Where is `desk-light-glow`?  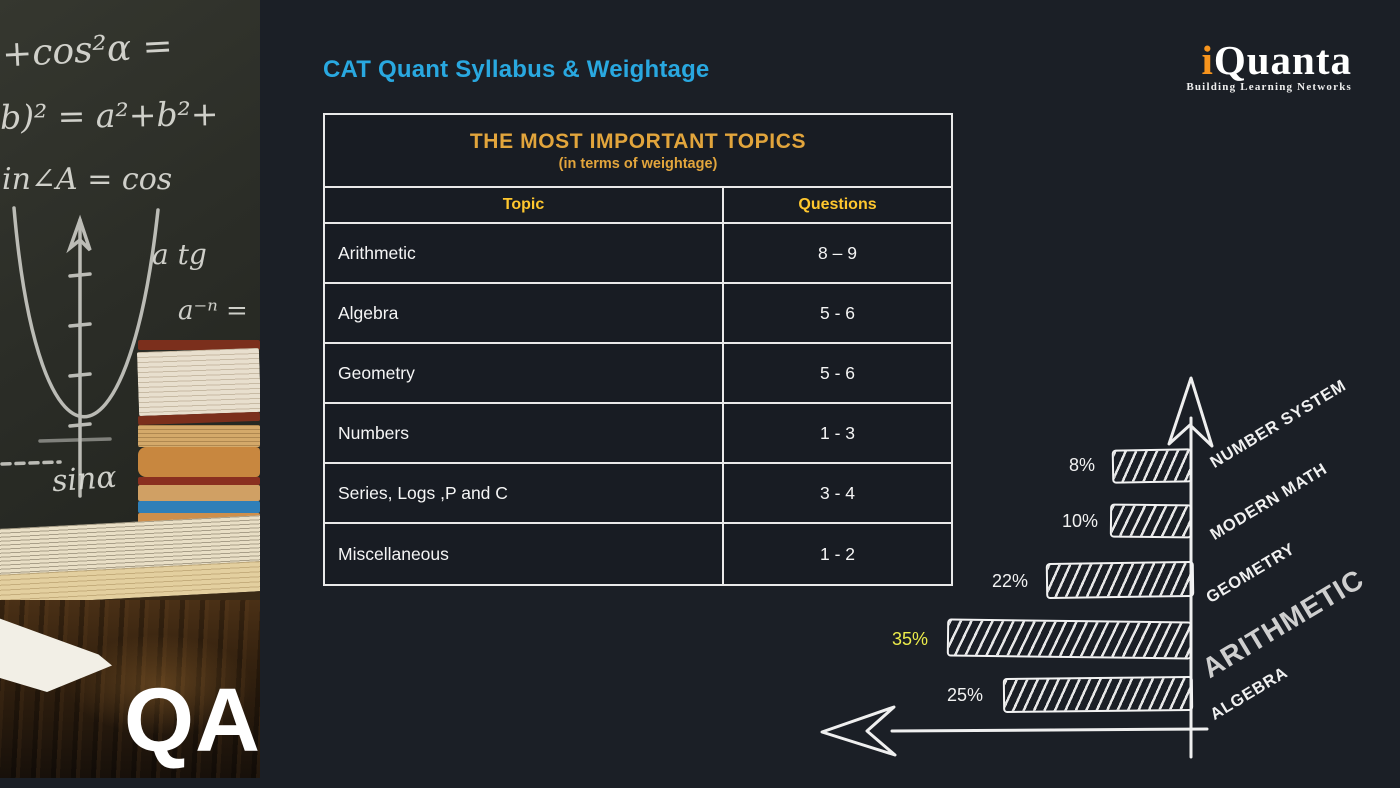
desk-light-glow is located at coordinates (160, 685).